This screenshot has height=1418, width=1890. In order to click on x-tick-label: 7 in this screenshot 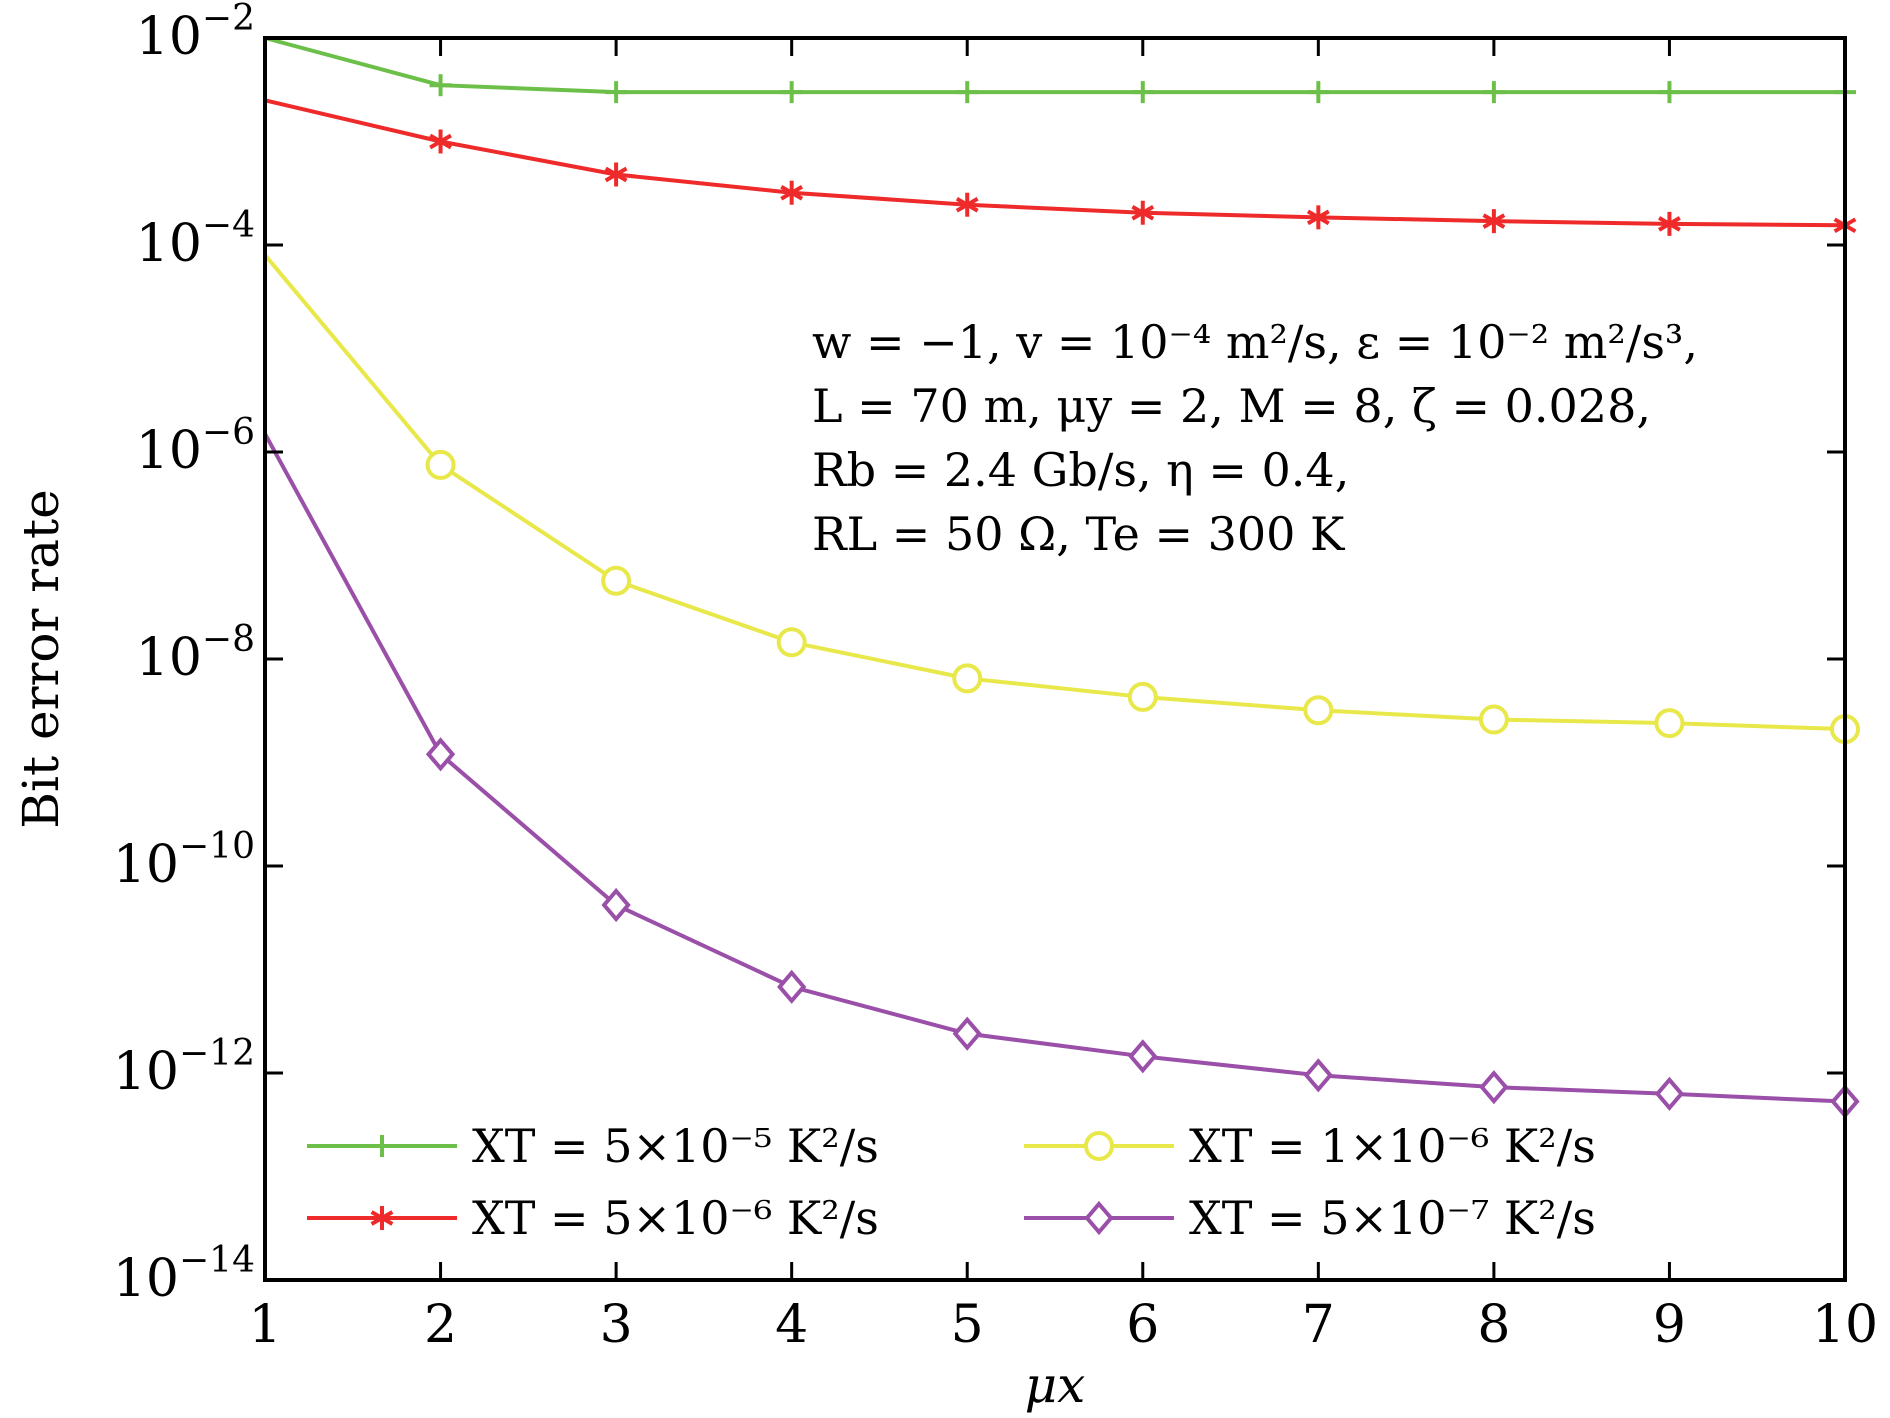, I will do `click(1318, 1325)`.